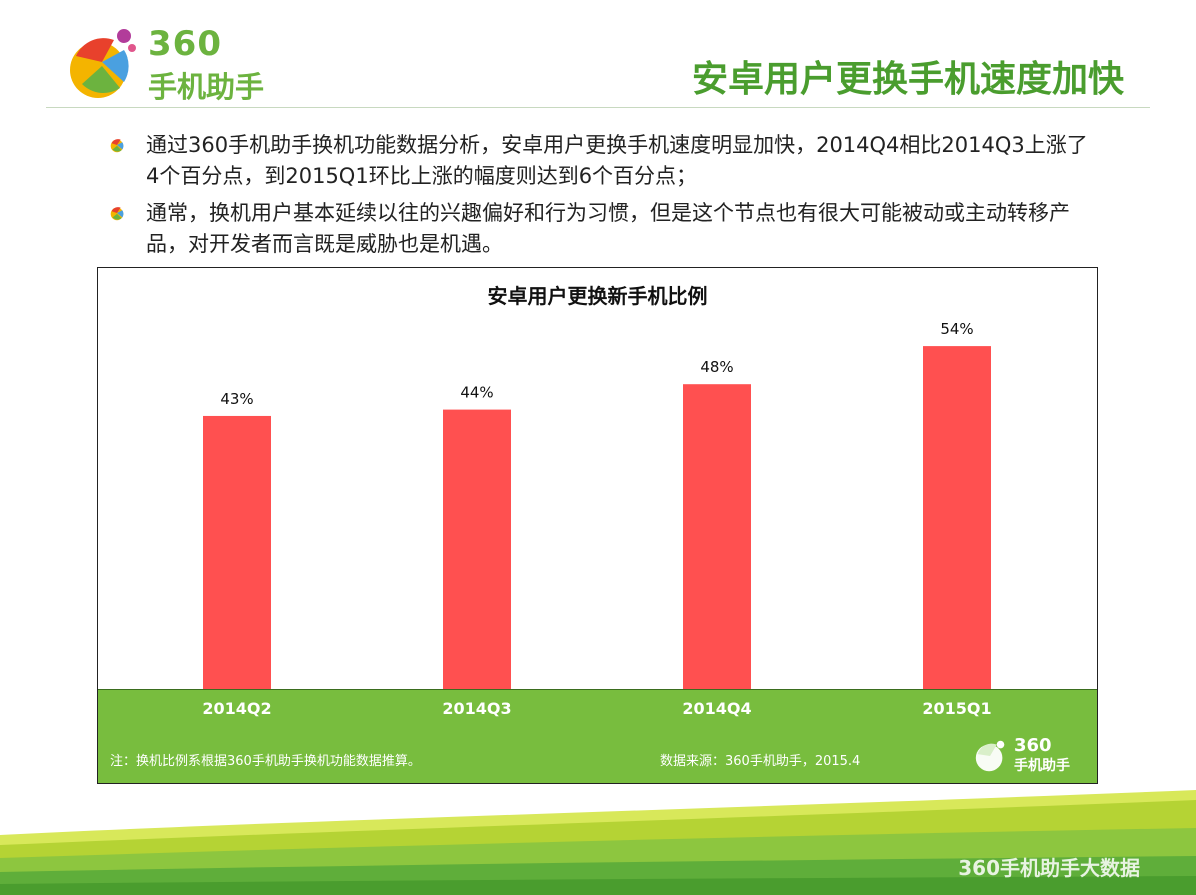  I want to click on data-label: 43%, so click(236, 399).